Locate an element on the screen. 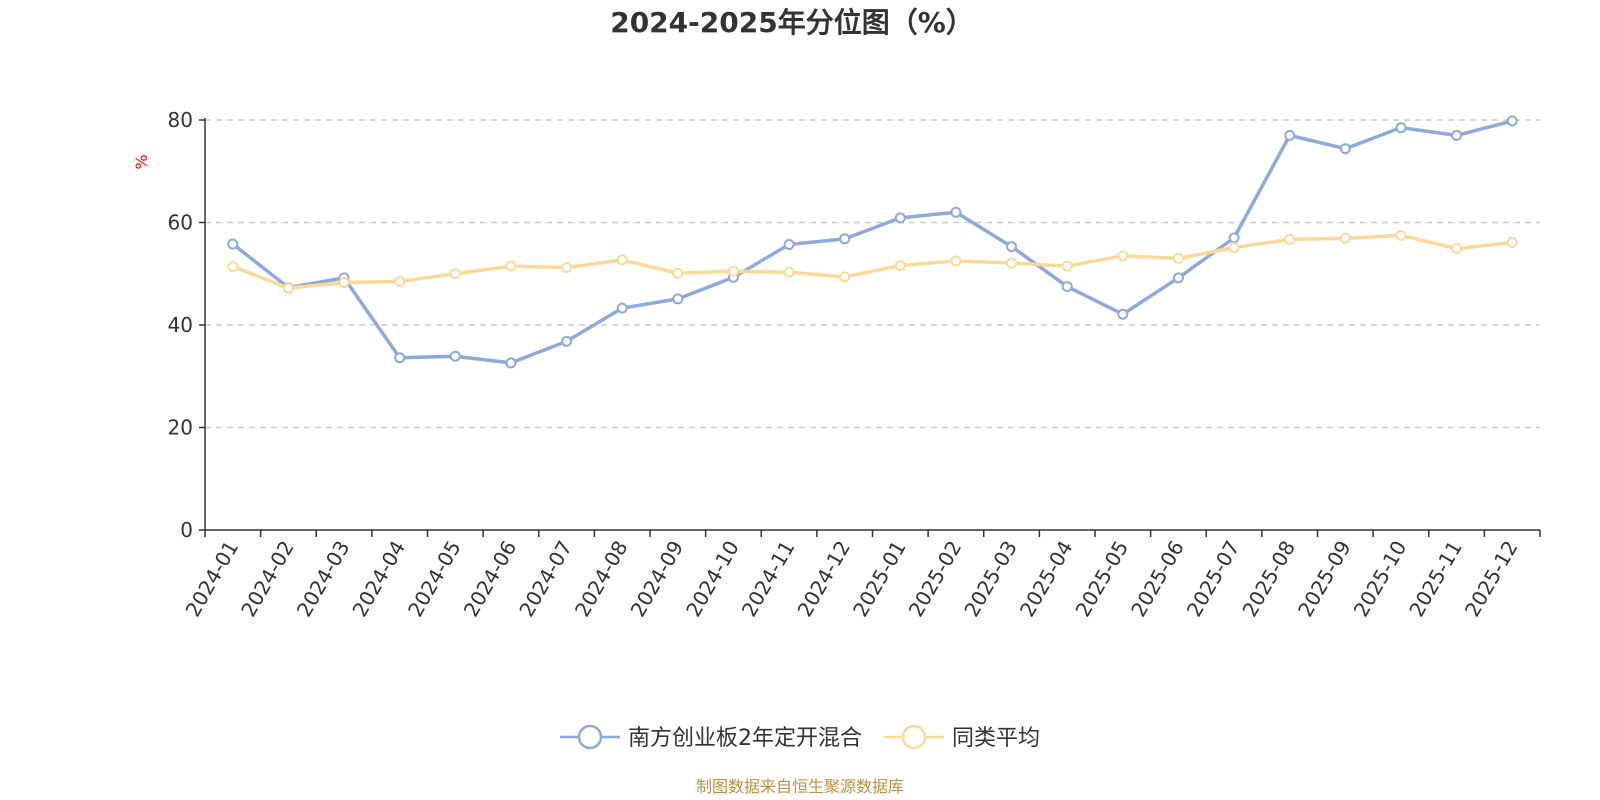  chart-title: 2024-2025年分位图（%） is located at coordinates (792, 22).